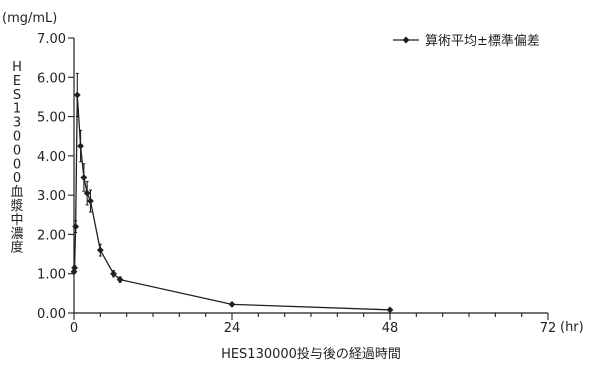  I want to click on legend-label: 算術平均±標準偏差, so click(482, 41).